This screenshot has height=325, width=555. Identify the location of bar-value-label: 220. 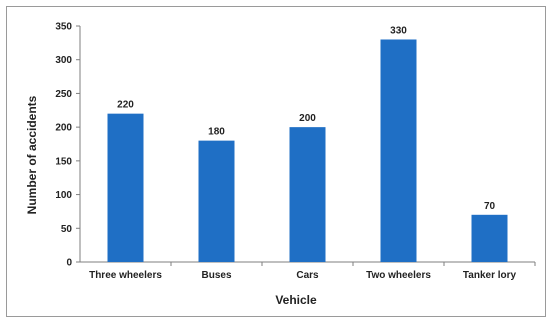
(125, 105).